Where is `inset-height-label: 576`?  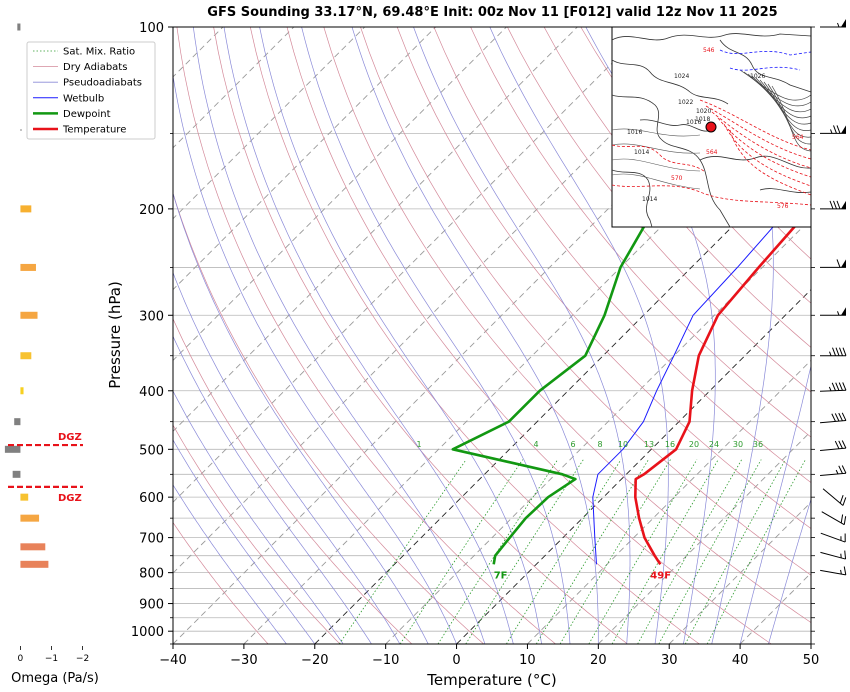
inset-height-label: 576 is located at coordinates (783, 206).